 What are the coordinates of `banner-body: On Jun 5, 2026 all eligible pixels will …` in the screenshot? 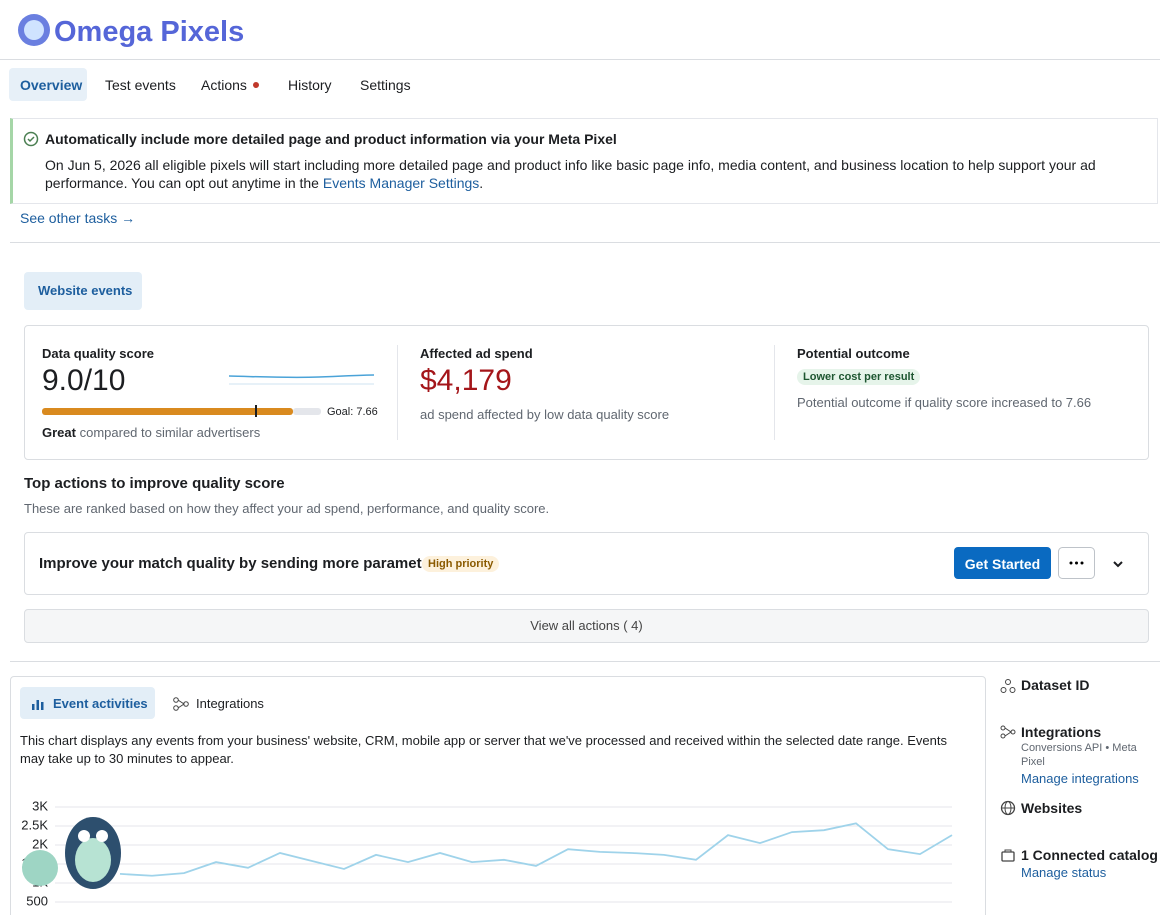 It's located at (597, 174).